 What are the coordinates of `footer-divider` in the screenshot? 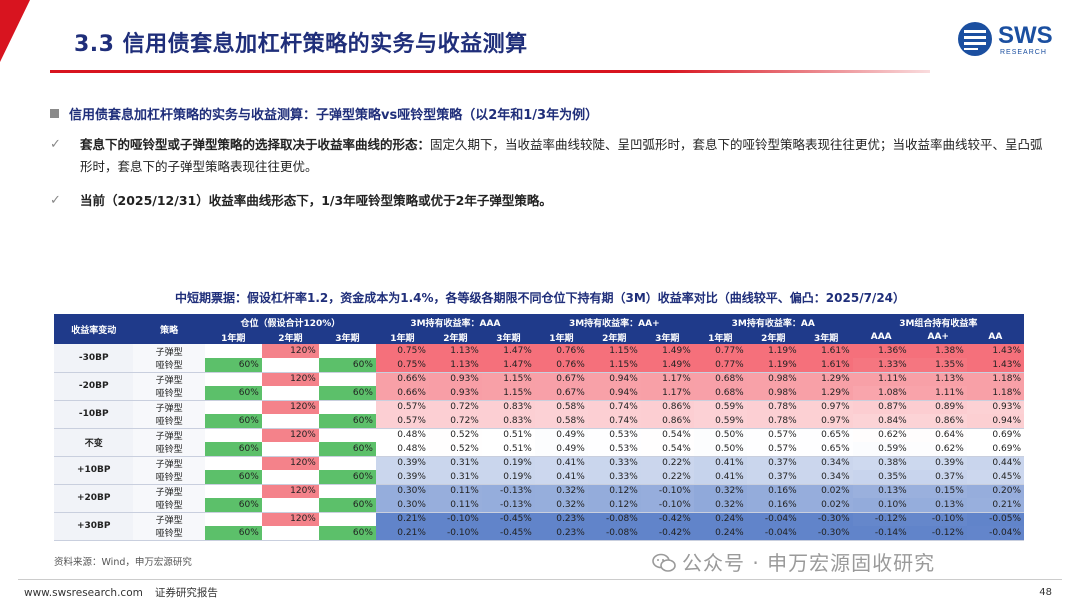 It's located at (540, 579).